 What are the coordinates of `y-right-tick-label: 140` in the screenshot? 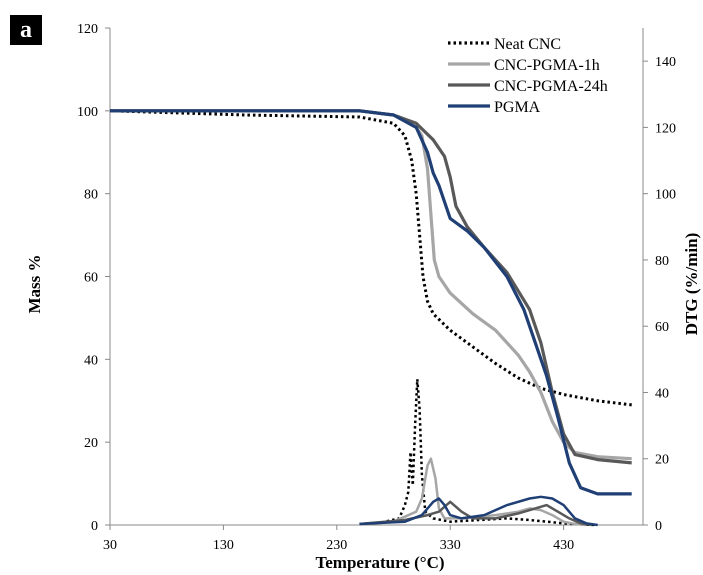 It's located at (665, 62).